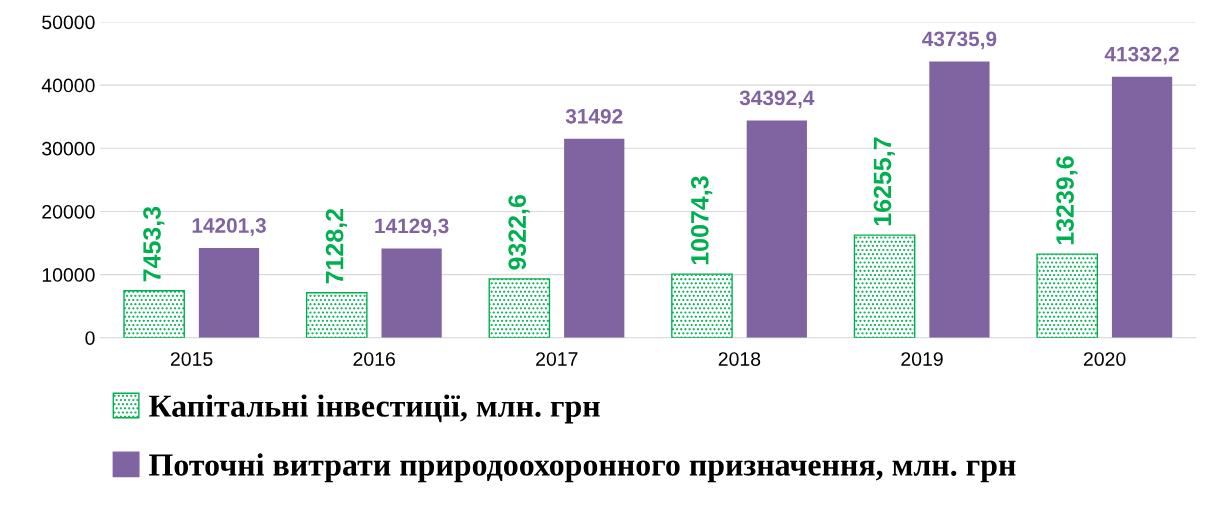  I want to click on x-tick-label: 2020, so click(1104, 359).